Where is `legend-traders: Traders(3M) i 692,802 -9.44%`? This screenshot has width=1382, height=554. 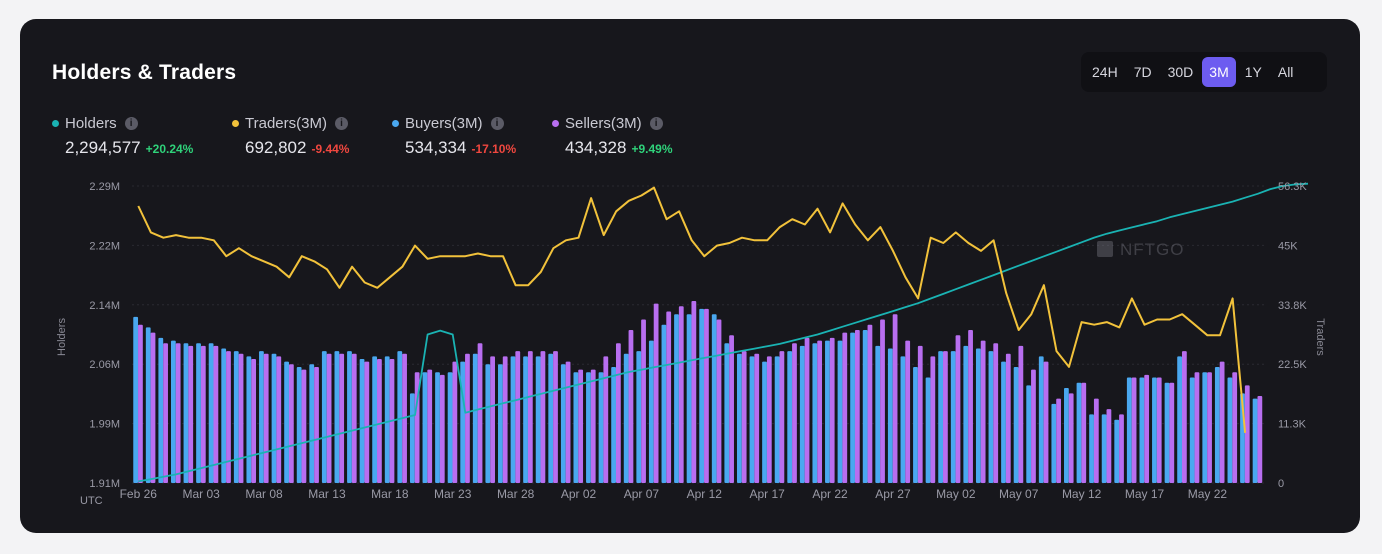
legend-traders: Traders(3M) i 692,802 -9.44% is located at coordinates (290, 136).